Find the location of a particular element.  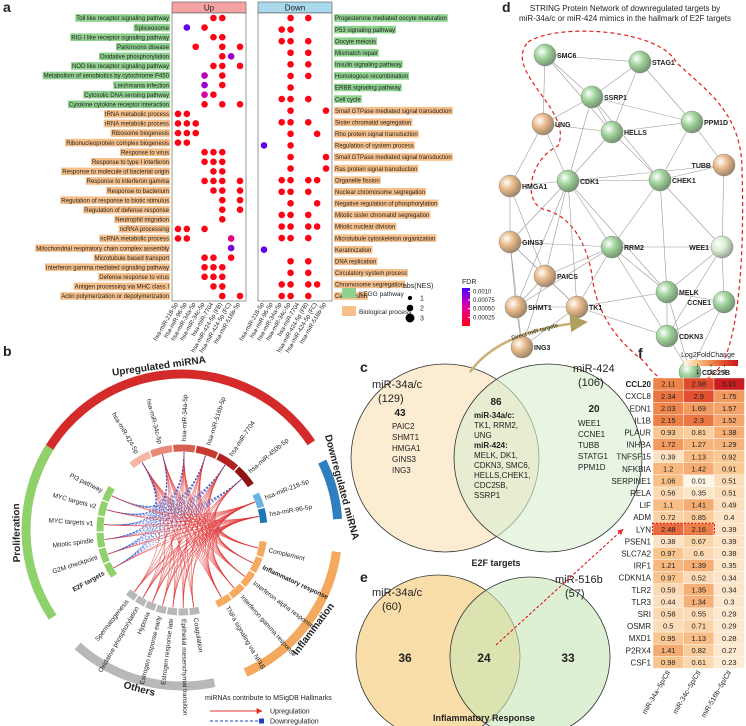

gene: CDKN3, SMC6, is located at coordinates (502, 465).